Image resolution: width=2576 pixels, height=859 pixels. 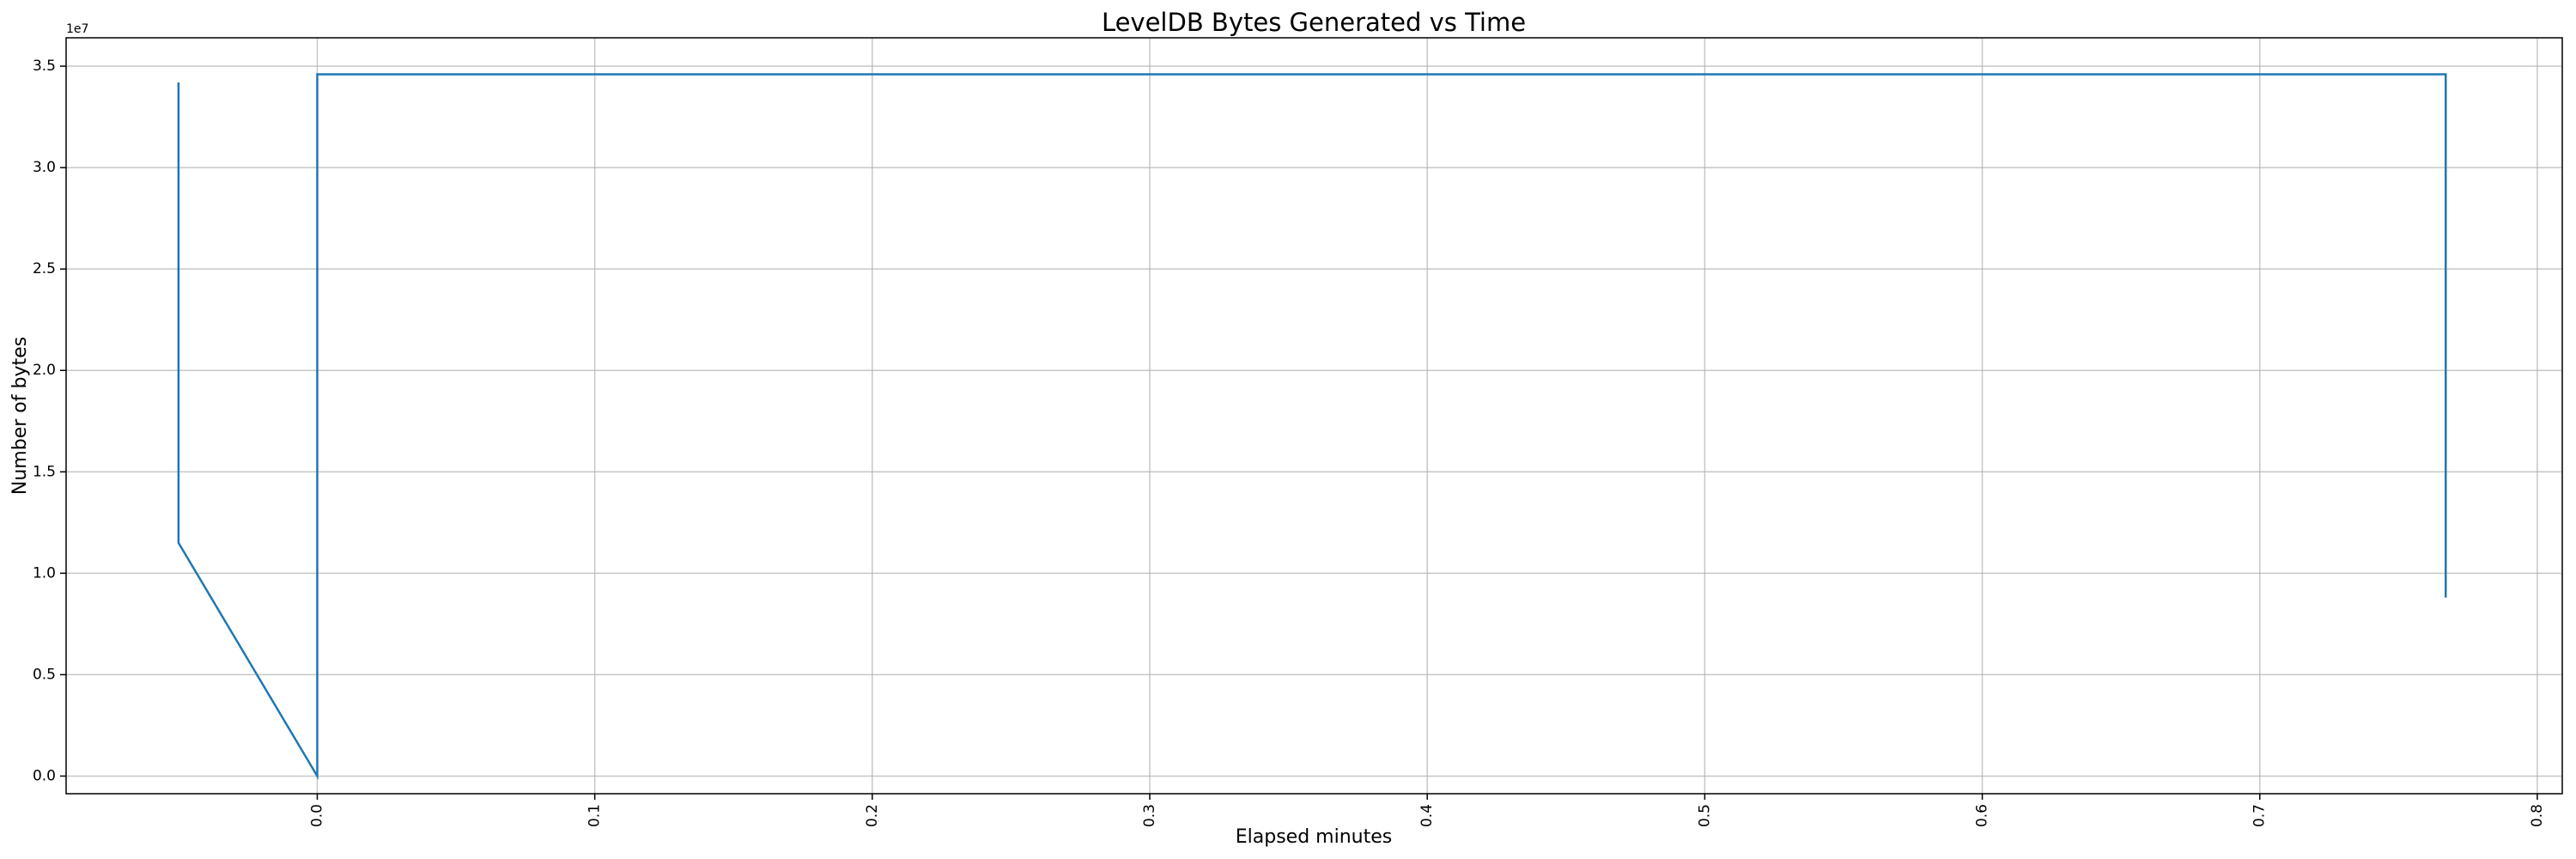 I want to click on x-tick-label: 0.7, so click(x=2260, y=816).